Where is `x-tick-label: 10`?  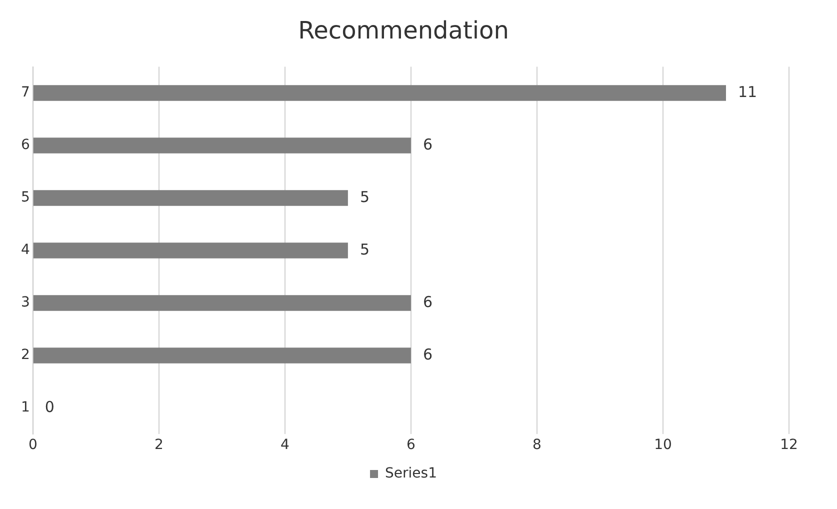
x-tick-label: 10 is located at coordinates (663, 445).